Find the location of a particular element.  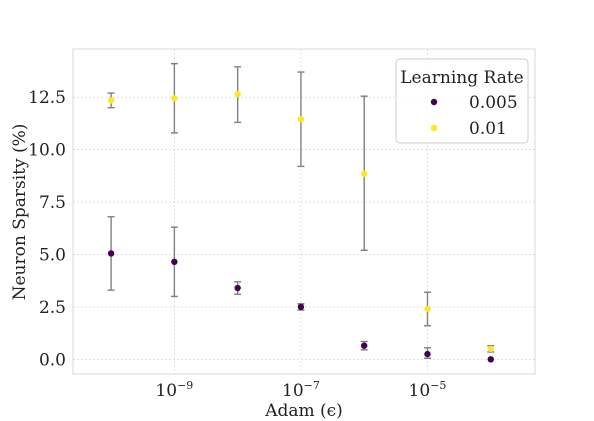

legend-marker-0.01 is located at coordinates (434, 128).